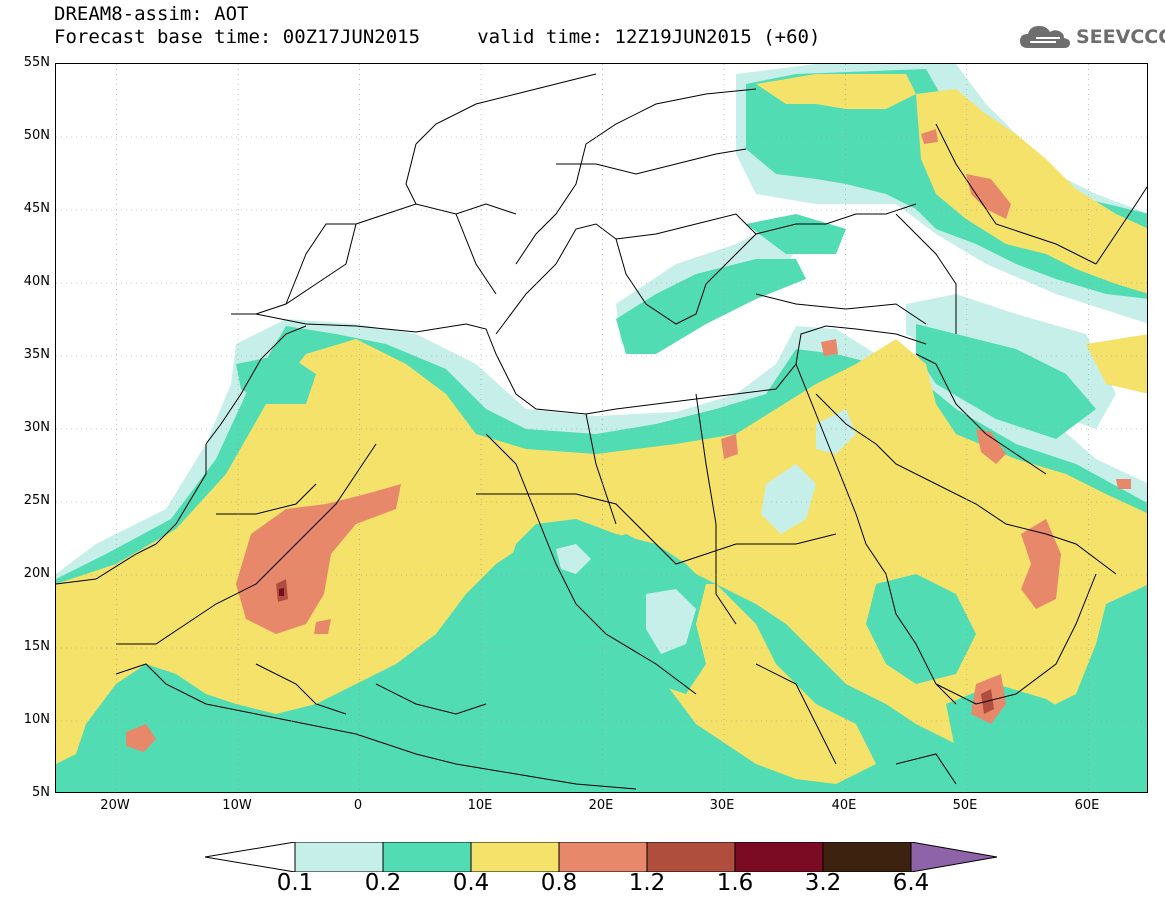 This screenshot has width=1165, height=905. I want to click on lon-label-40e: 40E, so click(844, 805).